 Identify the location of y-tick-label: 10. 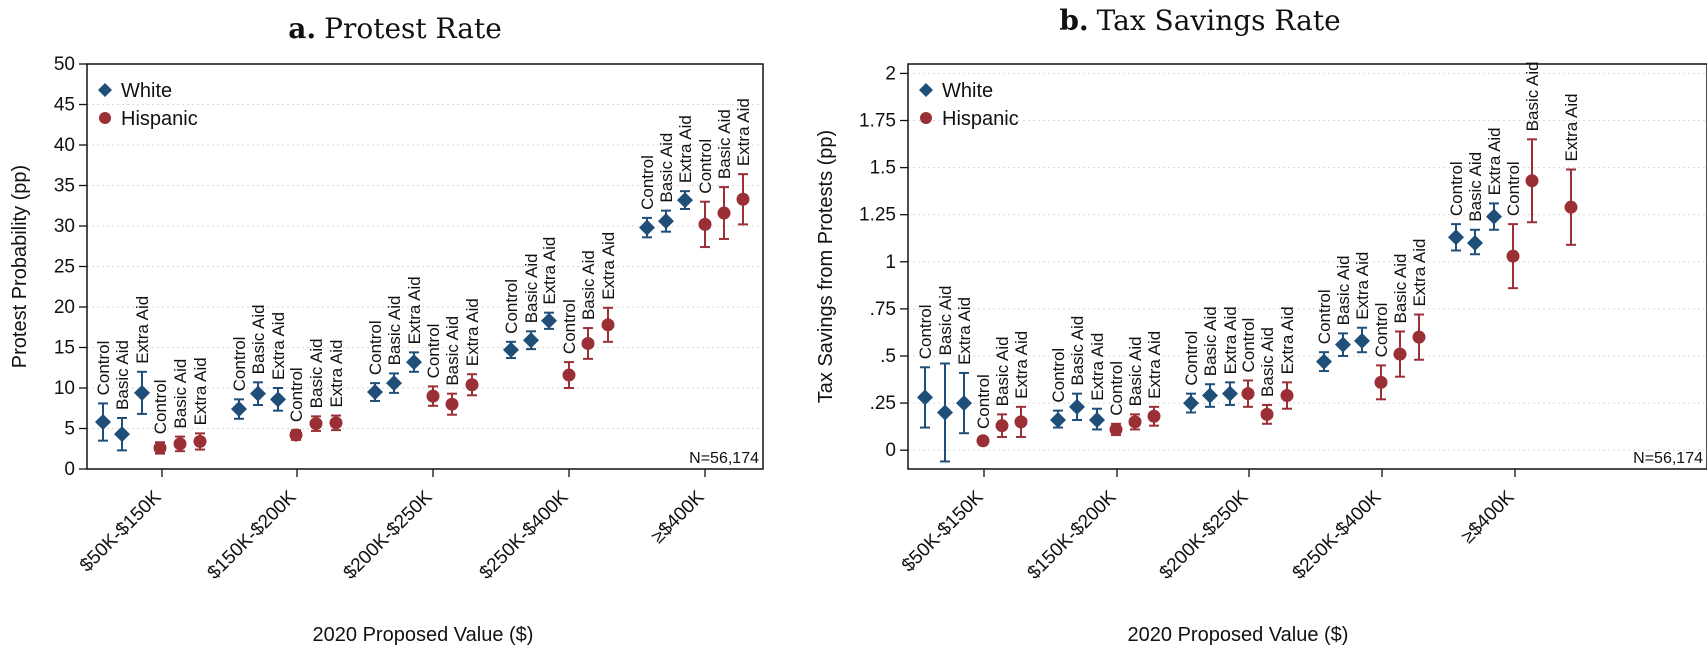
(64, 388).